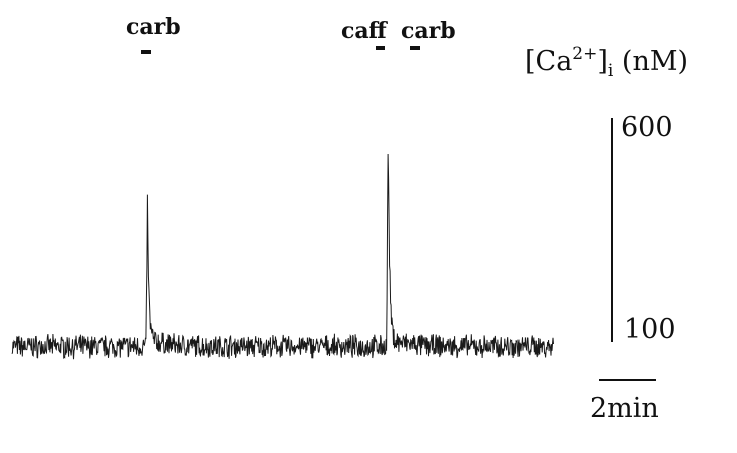  I want to click on stimulus-label-carb-1: carb, so click(153, 27).